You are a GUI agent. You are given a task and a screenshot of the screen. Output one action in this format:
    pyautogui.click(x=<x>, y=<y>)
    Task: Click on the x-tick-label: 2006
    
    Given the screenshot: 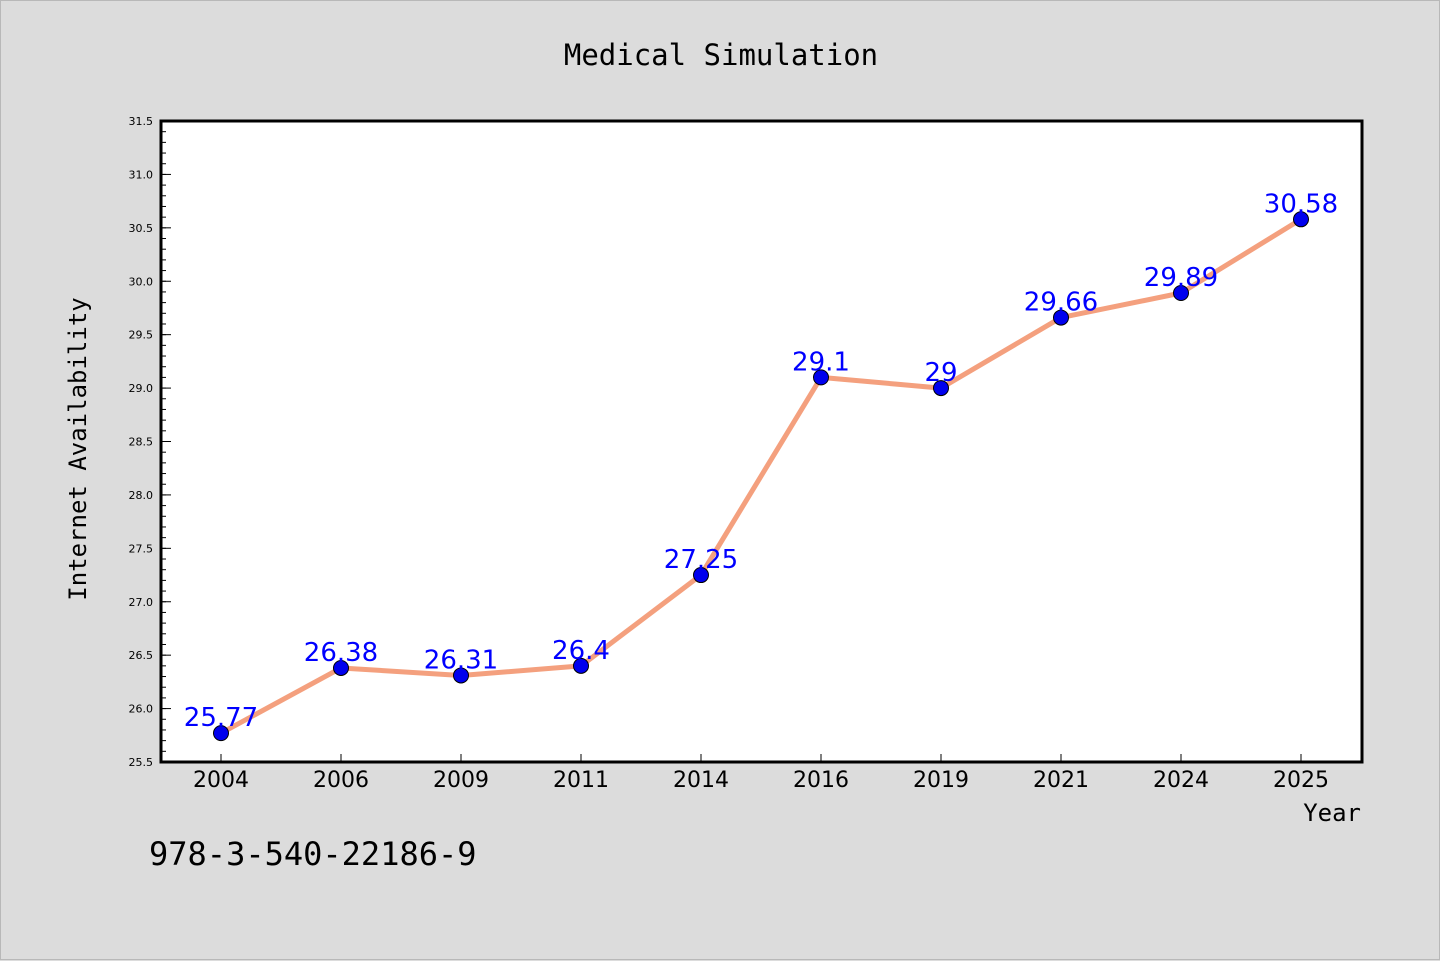 What is the action you would take?
    pyautogui.click(x=341, y=780)
    